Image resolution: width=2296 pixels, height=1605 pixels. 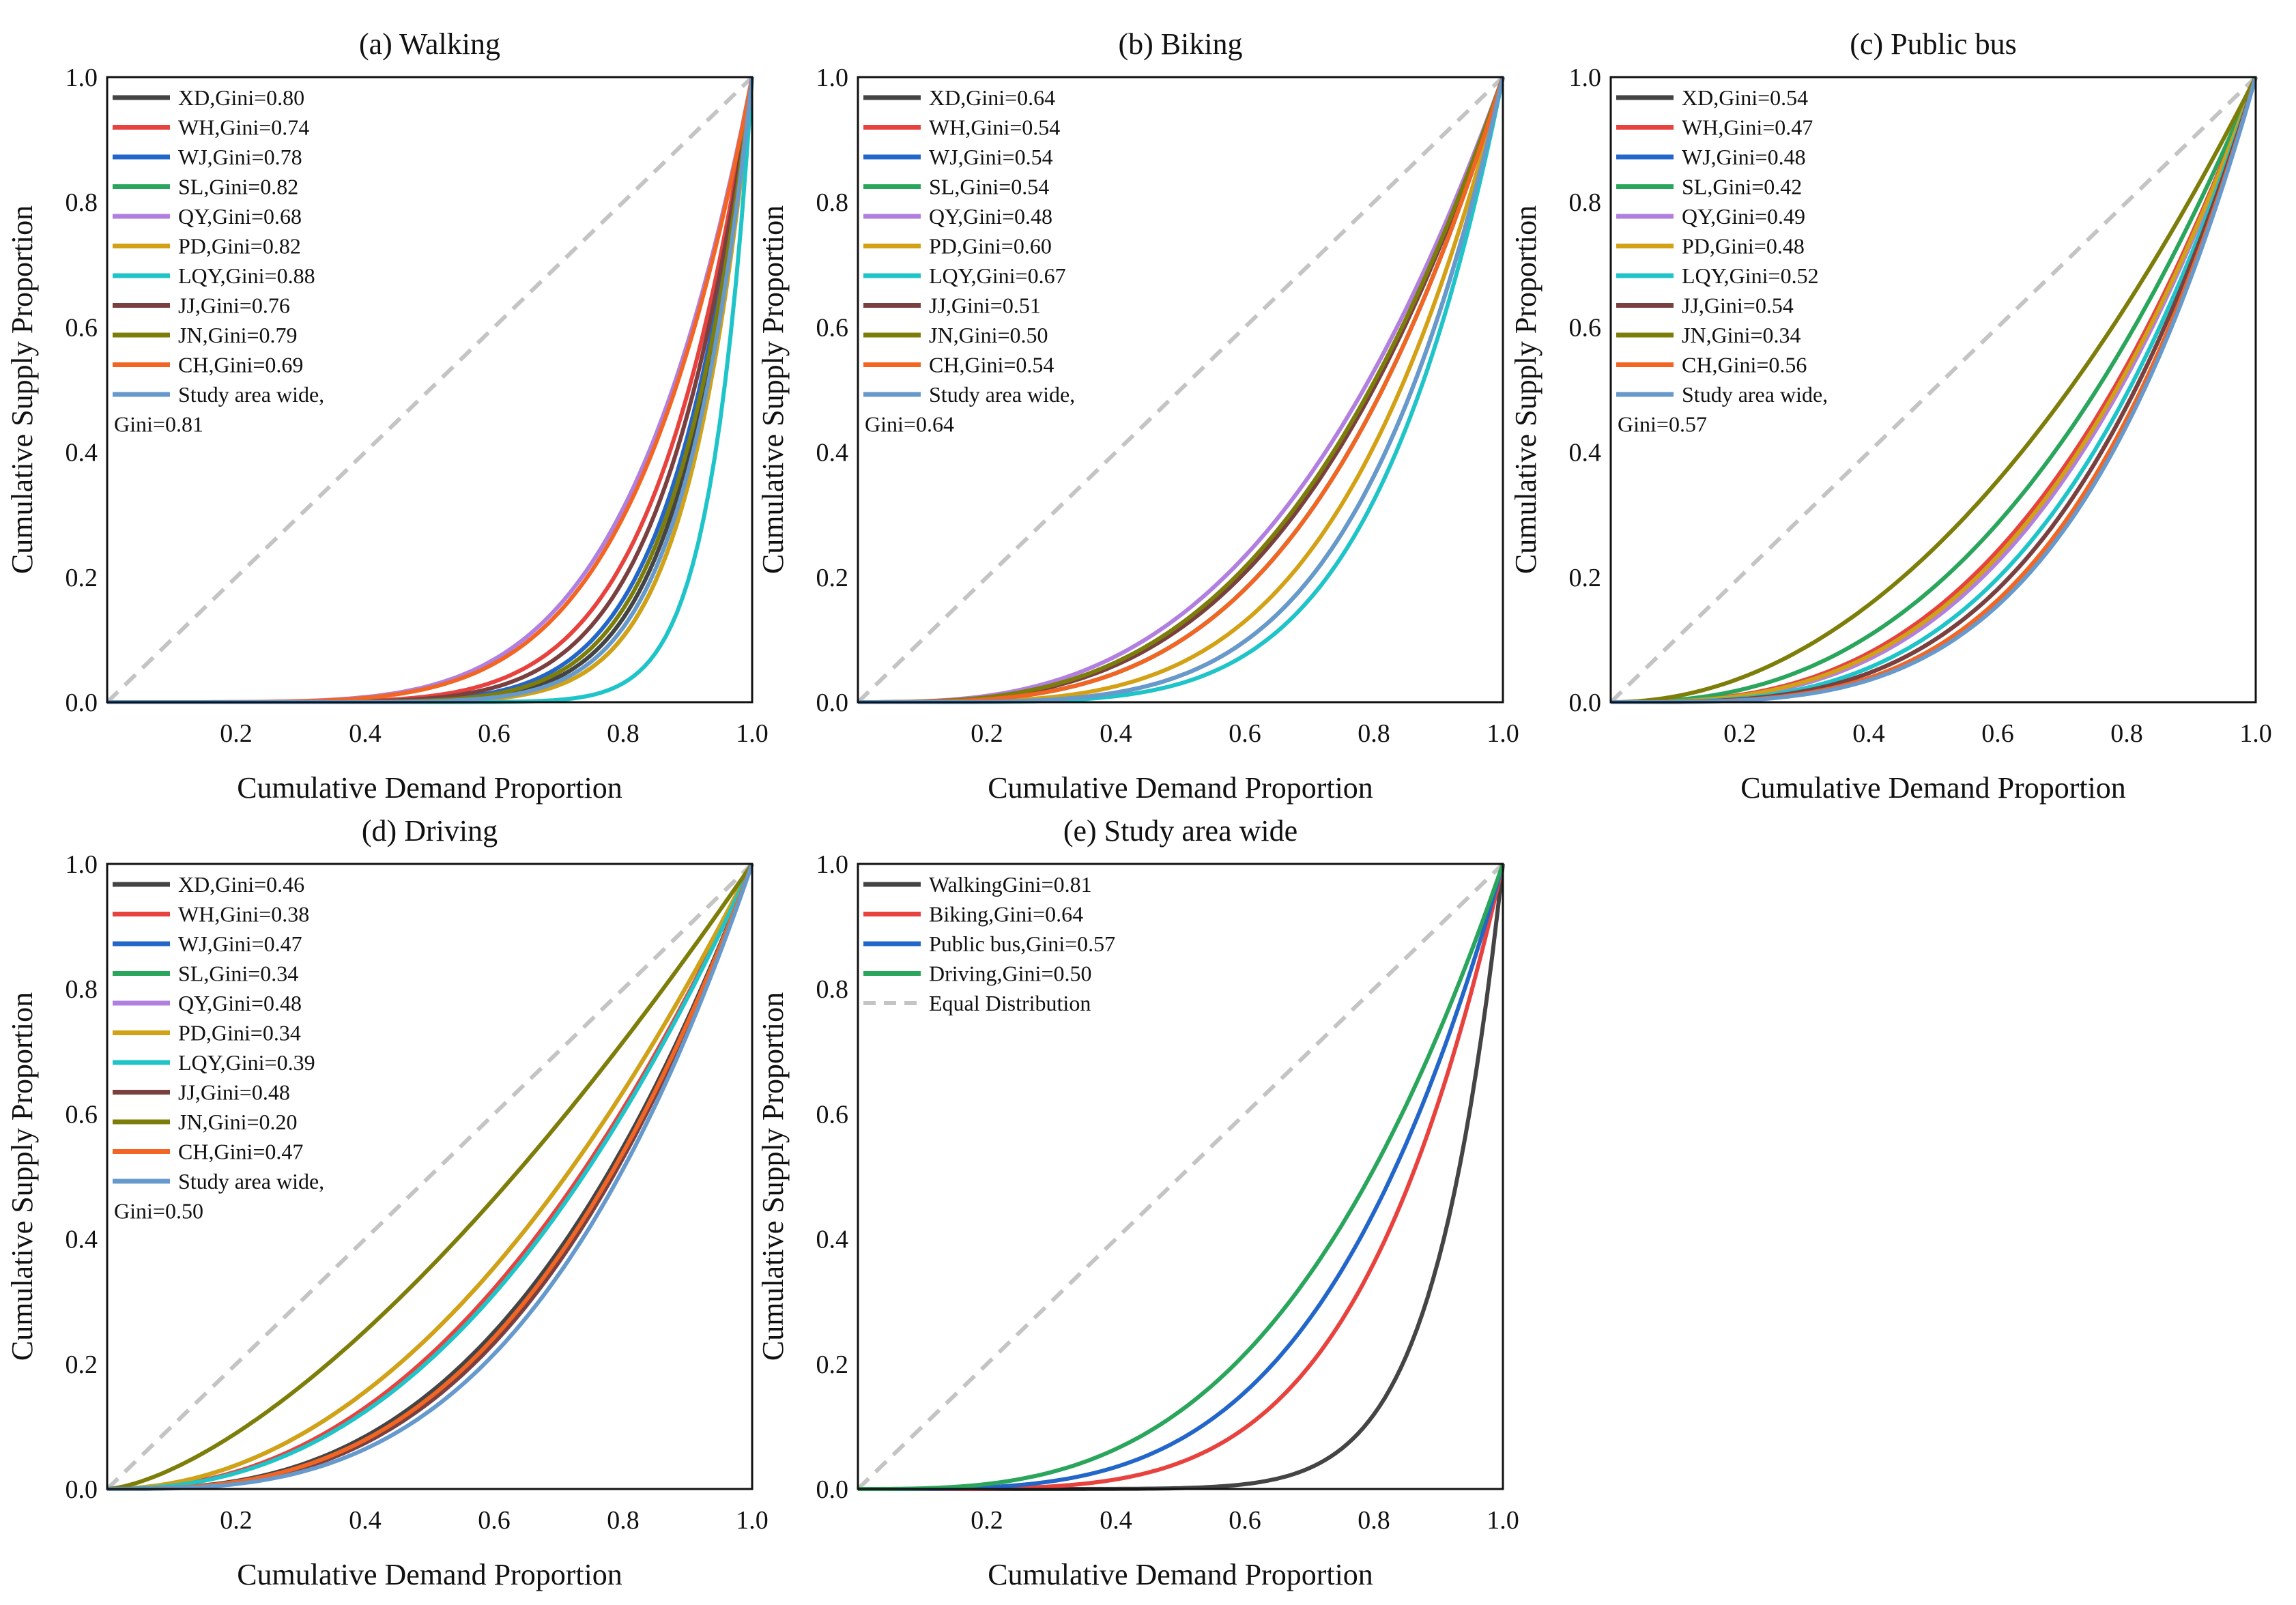 What do you see at coordinates (1743, 217) in the screenshot?
I see `legend-label: QY,Gini=0.49` at bounding box center [1743, 217].